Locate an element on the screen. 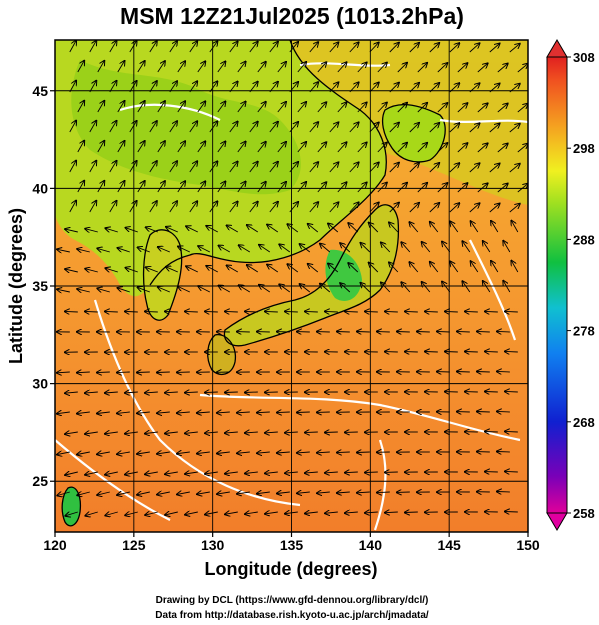  korea-peninsula is located at coordinates (162, 275).